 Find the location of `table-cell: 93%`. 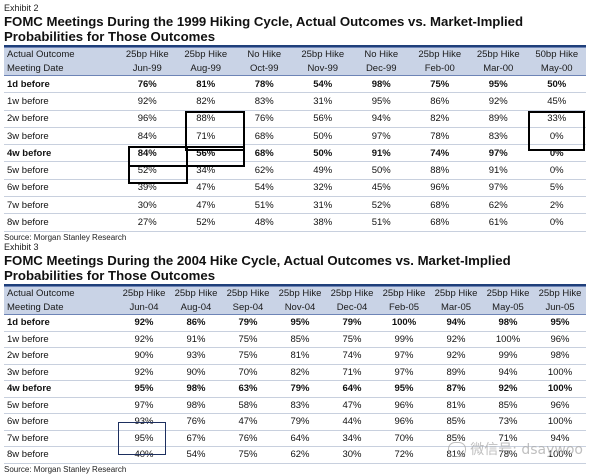

table-cell: 93% is located at coordinates (144, 422).